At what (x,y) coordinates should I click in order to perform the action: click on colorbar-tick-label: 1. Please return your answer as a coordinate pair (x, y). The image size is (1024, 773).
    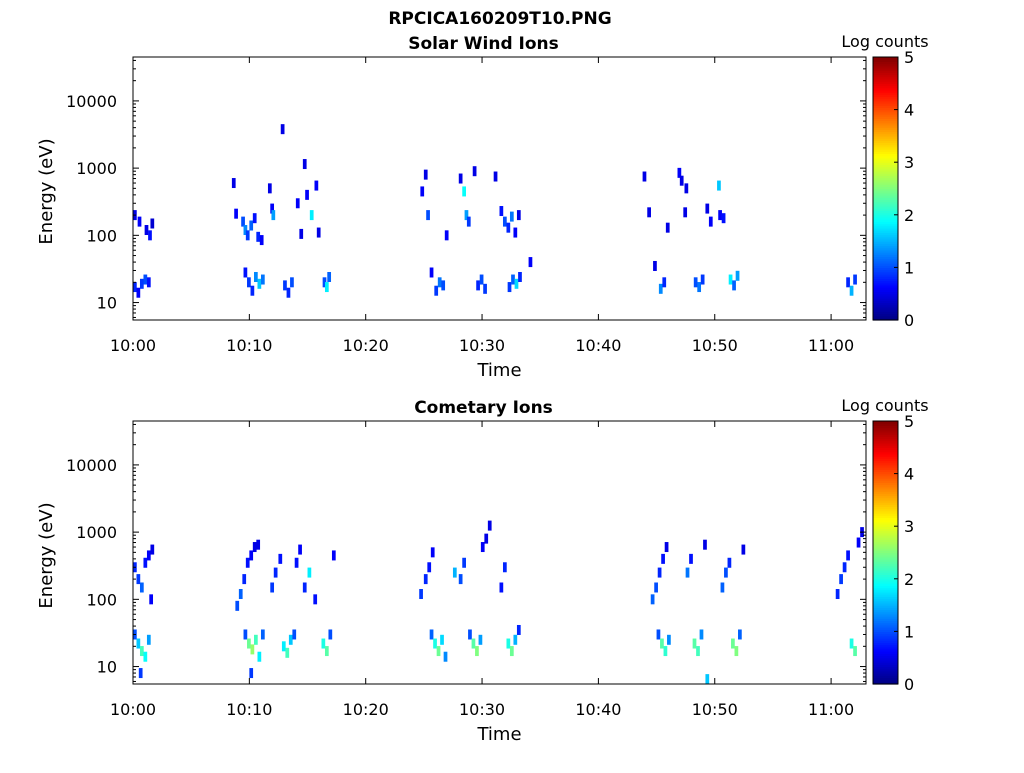
    Looking at the image, I should click on (909, 267).